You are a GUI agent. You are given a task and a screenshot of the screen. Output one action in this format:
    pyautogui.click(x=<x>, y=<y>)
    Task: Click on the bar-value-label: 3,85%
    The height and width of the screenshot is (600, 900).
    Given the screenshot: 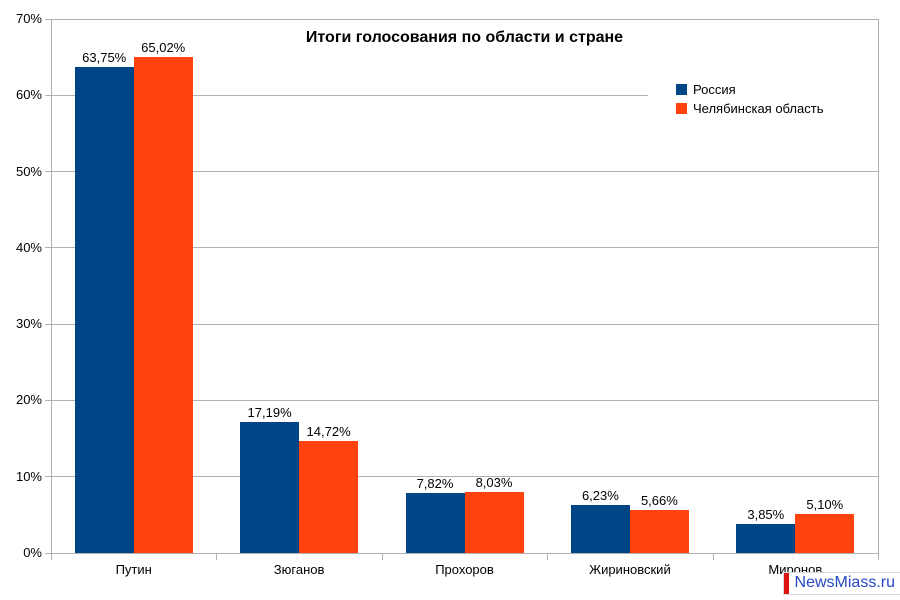 What is the action you would take?
    pyautogui.click(x=766, y=514)
    